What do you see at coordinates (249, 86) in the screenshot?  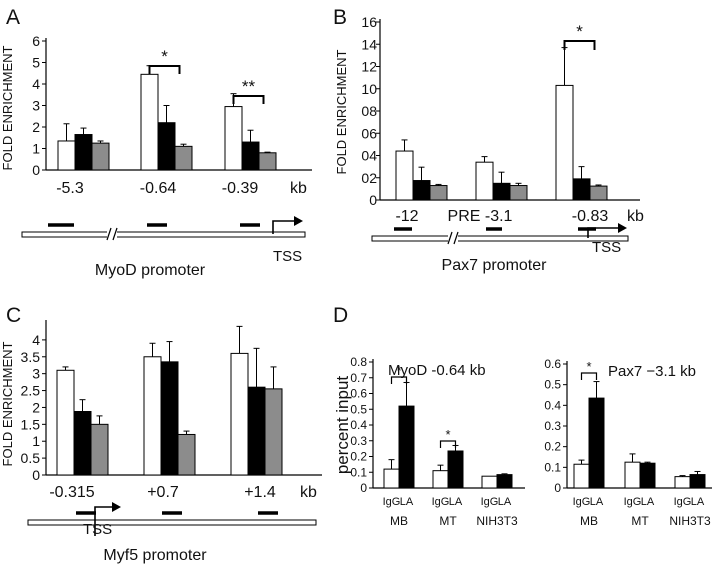 I see `significance-label-a: **` at bounding box center [249, 86].